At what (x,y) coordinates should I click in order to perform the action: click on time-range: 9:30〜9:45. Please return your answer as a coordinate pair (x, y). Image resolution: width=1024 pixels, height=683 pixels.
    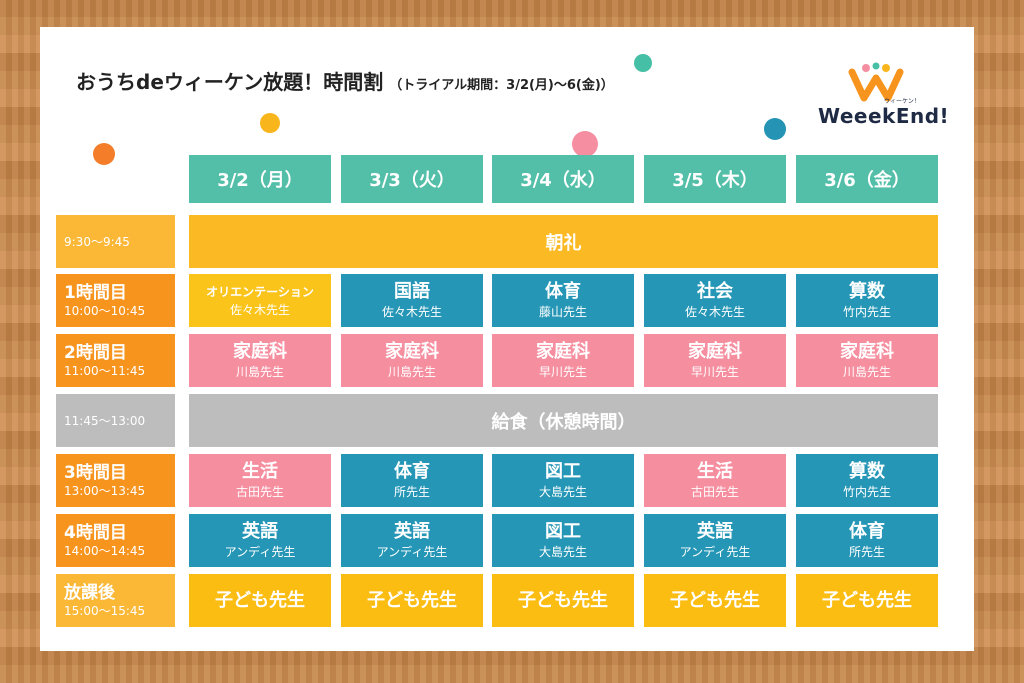
    Looking at the image, I should click on (97, 241).